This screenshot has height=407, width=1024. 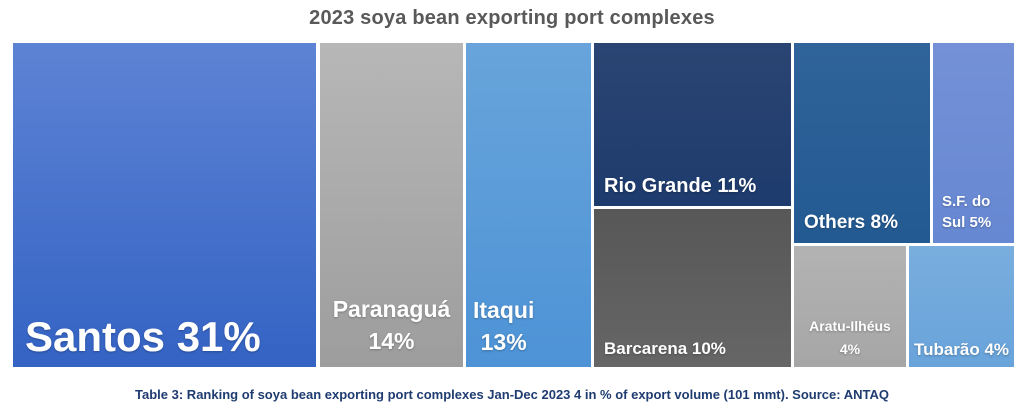 I want to click on tile-label-others: Others 8%, so click(x=851, y=223).